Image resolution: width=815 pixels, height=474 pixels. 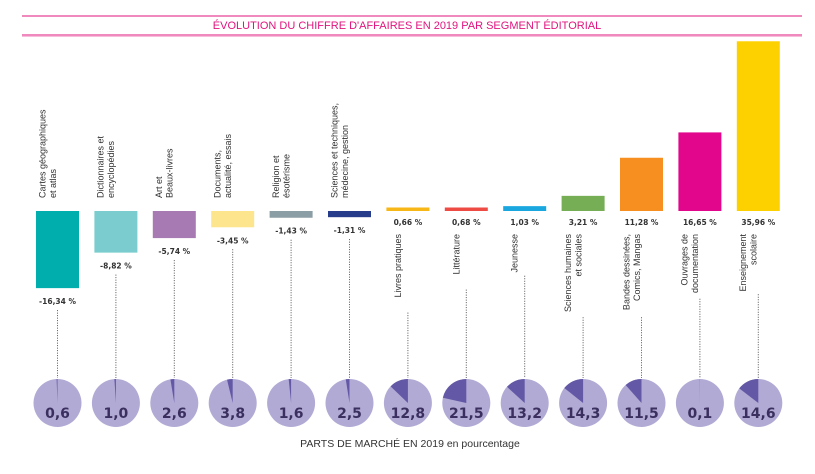 I want to click on category-label-line: scolaire, so click(x=754, y=249).